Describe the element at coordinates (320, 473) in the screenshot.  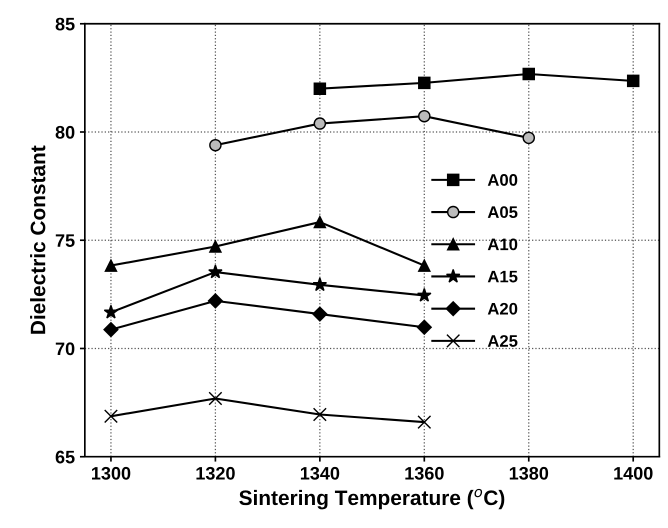
I see `x-tick-label: 1340` at that location.